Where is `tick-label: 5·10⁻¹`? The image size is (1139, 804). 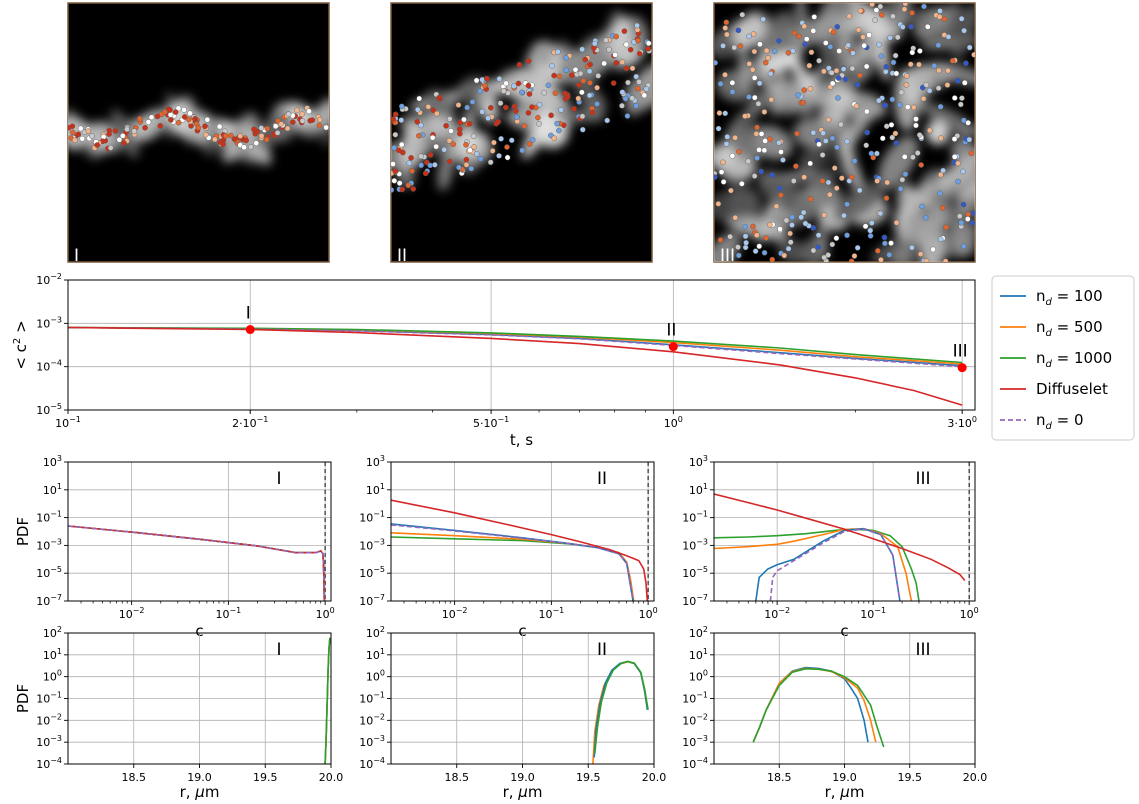
tick-label: 5·10⁻¹ is located at coordinates (491, 422).